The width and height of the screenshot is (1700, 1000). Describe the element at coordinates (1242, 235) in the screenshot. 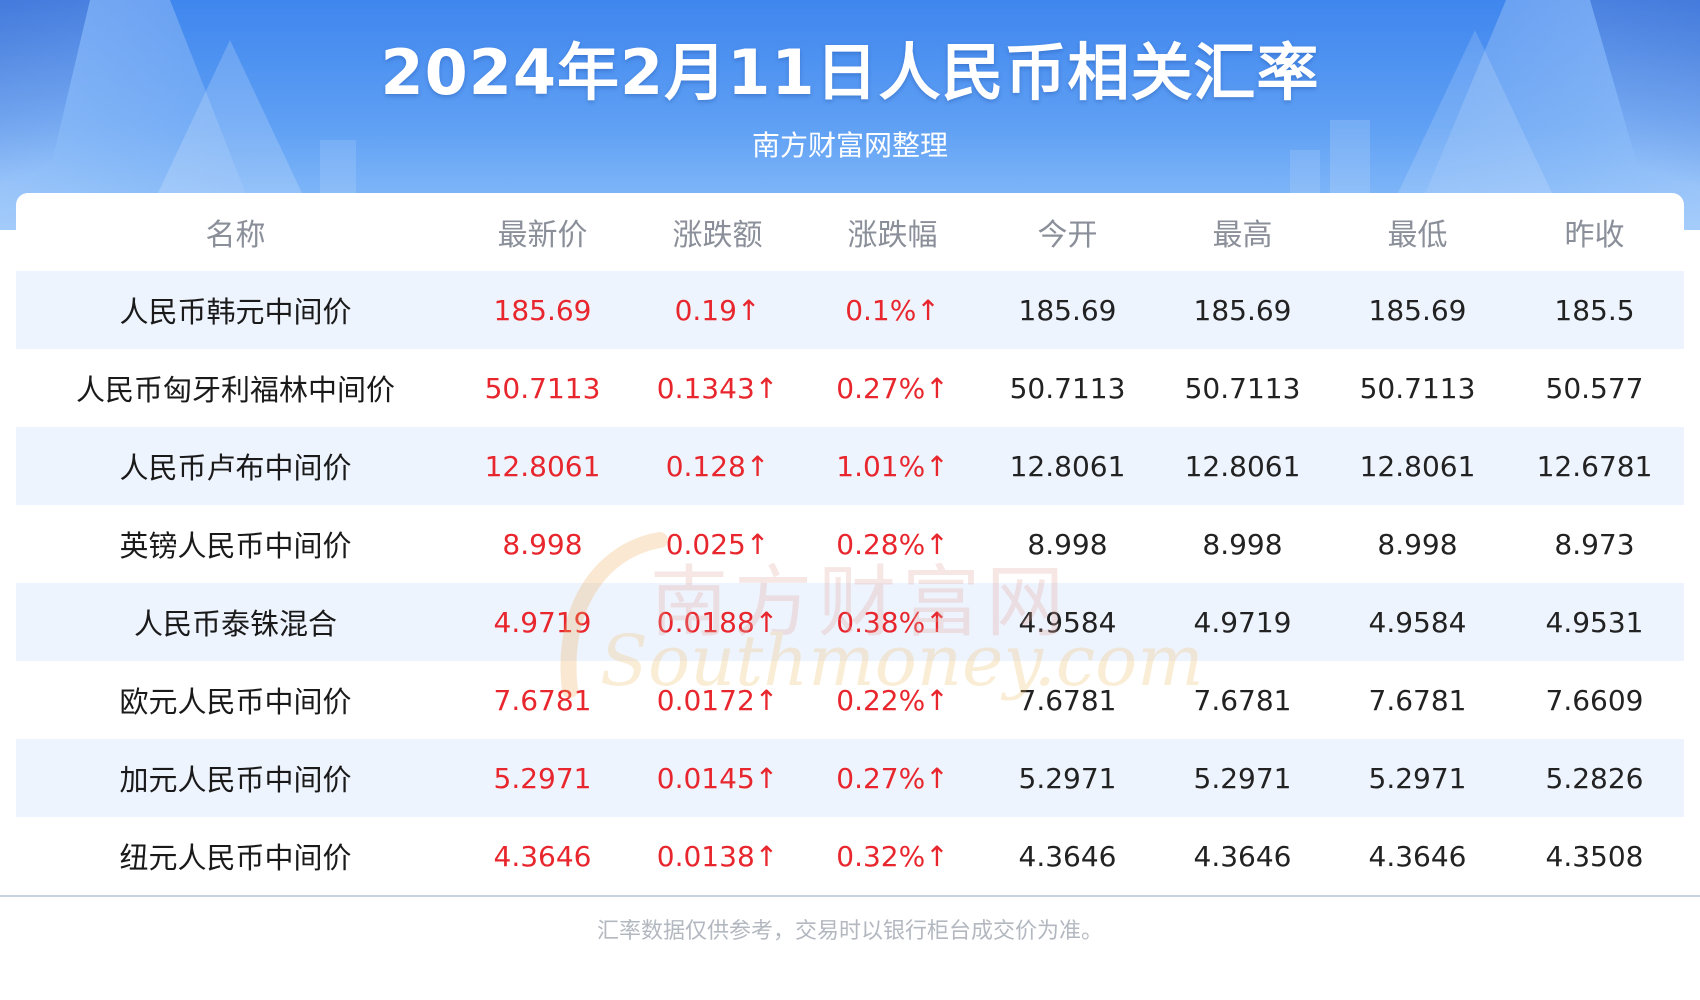

I see `column-header-high: 最高` at that location.